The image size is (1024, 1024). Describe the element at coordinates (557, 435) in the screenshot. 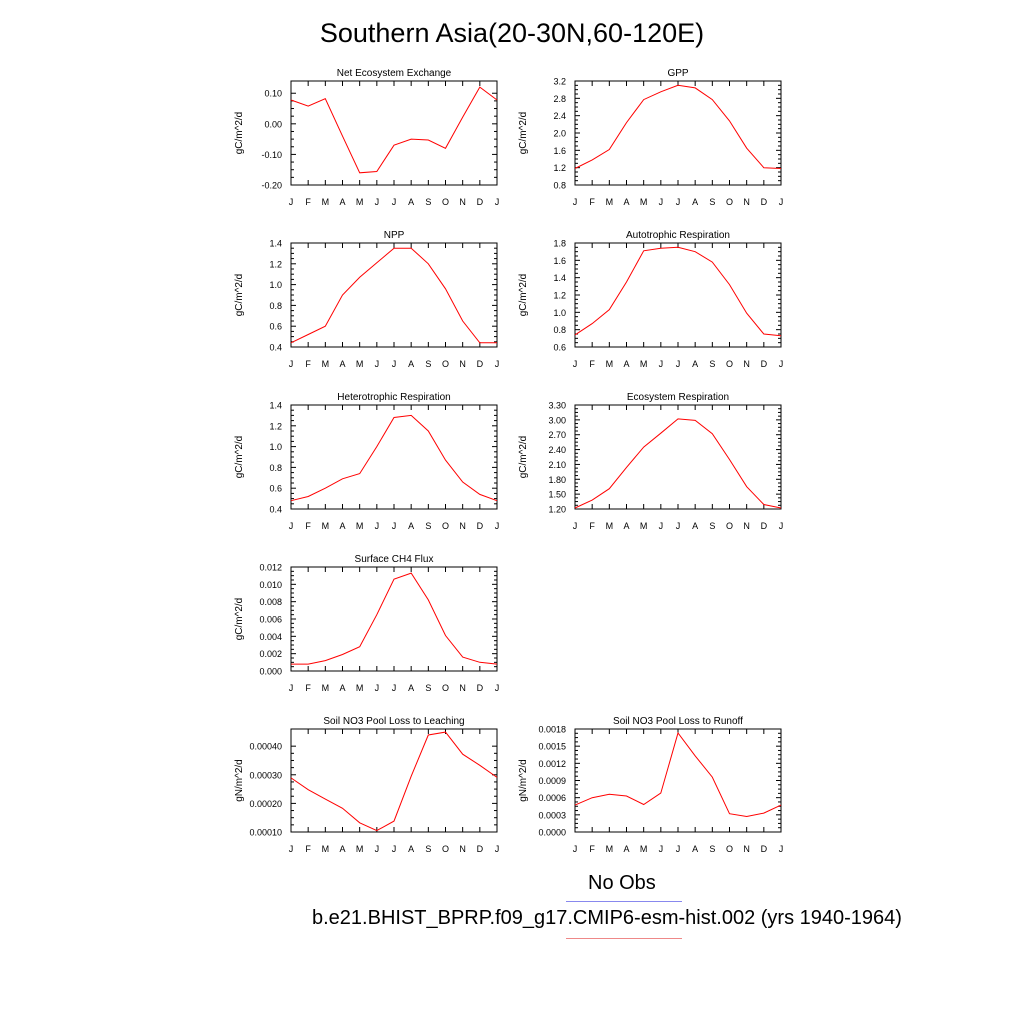

I see `y-tick-label: 2.70` at that location.